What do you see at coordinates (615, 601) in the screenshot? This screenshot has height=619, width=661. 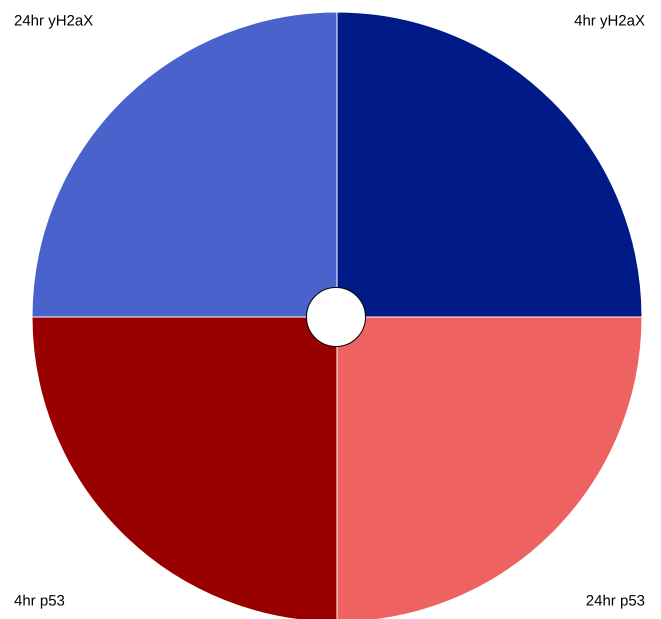 I see `slice-label: 24hr p53` at bounding box center [615, 601].